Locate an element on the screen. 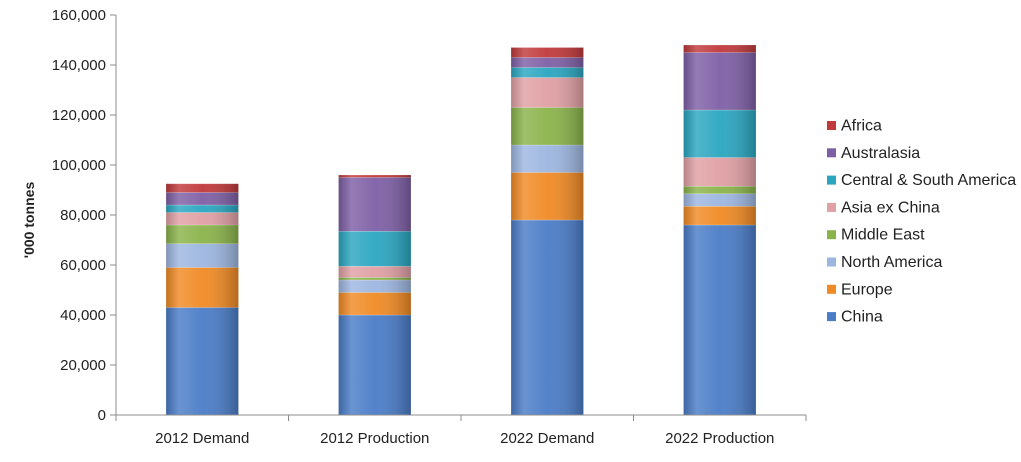 The width and height of the screenshot is (1021, 462). legend-item-china: China is located at coordinates (855, 317).